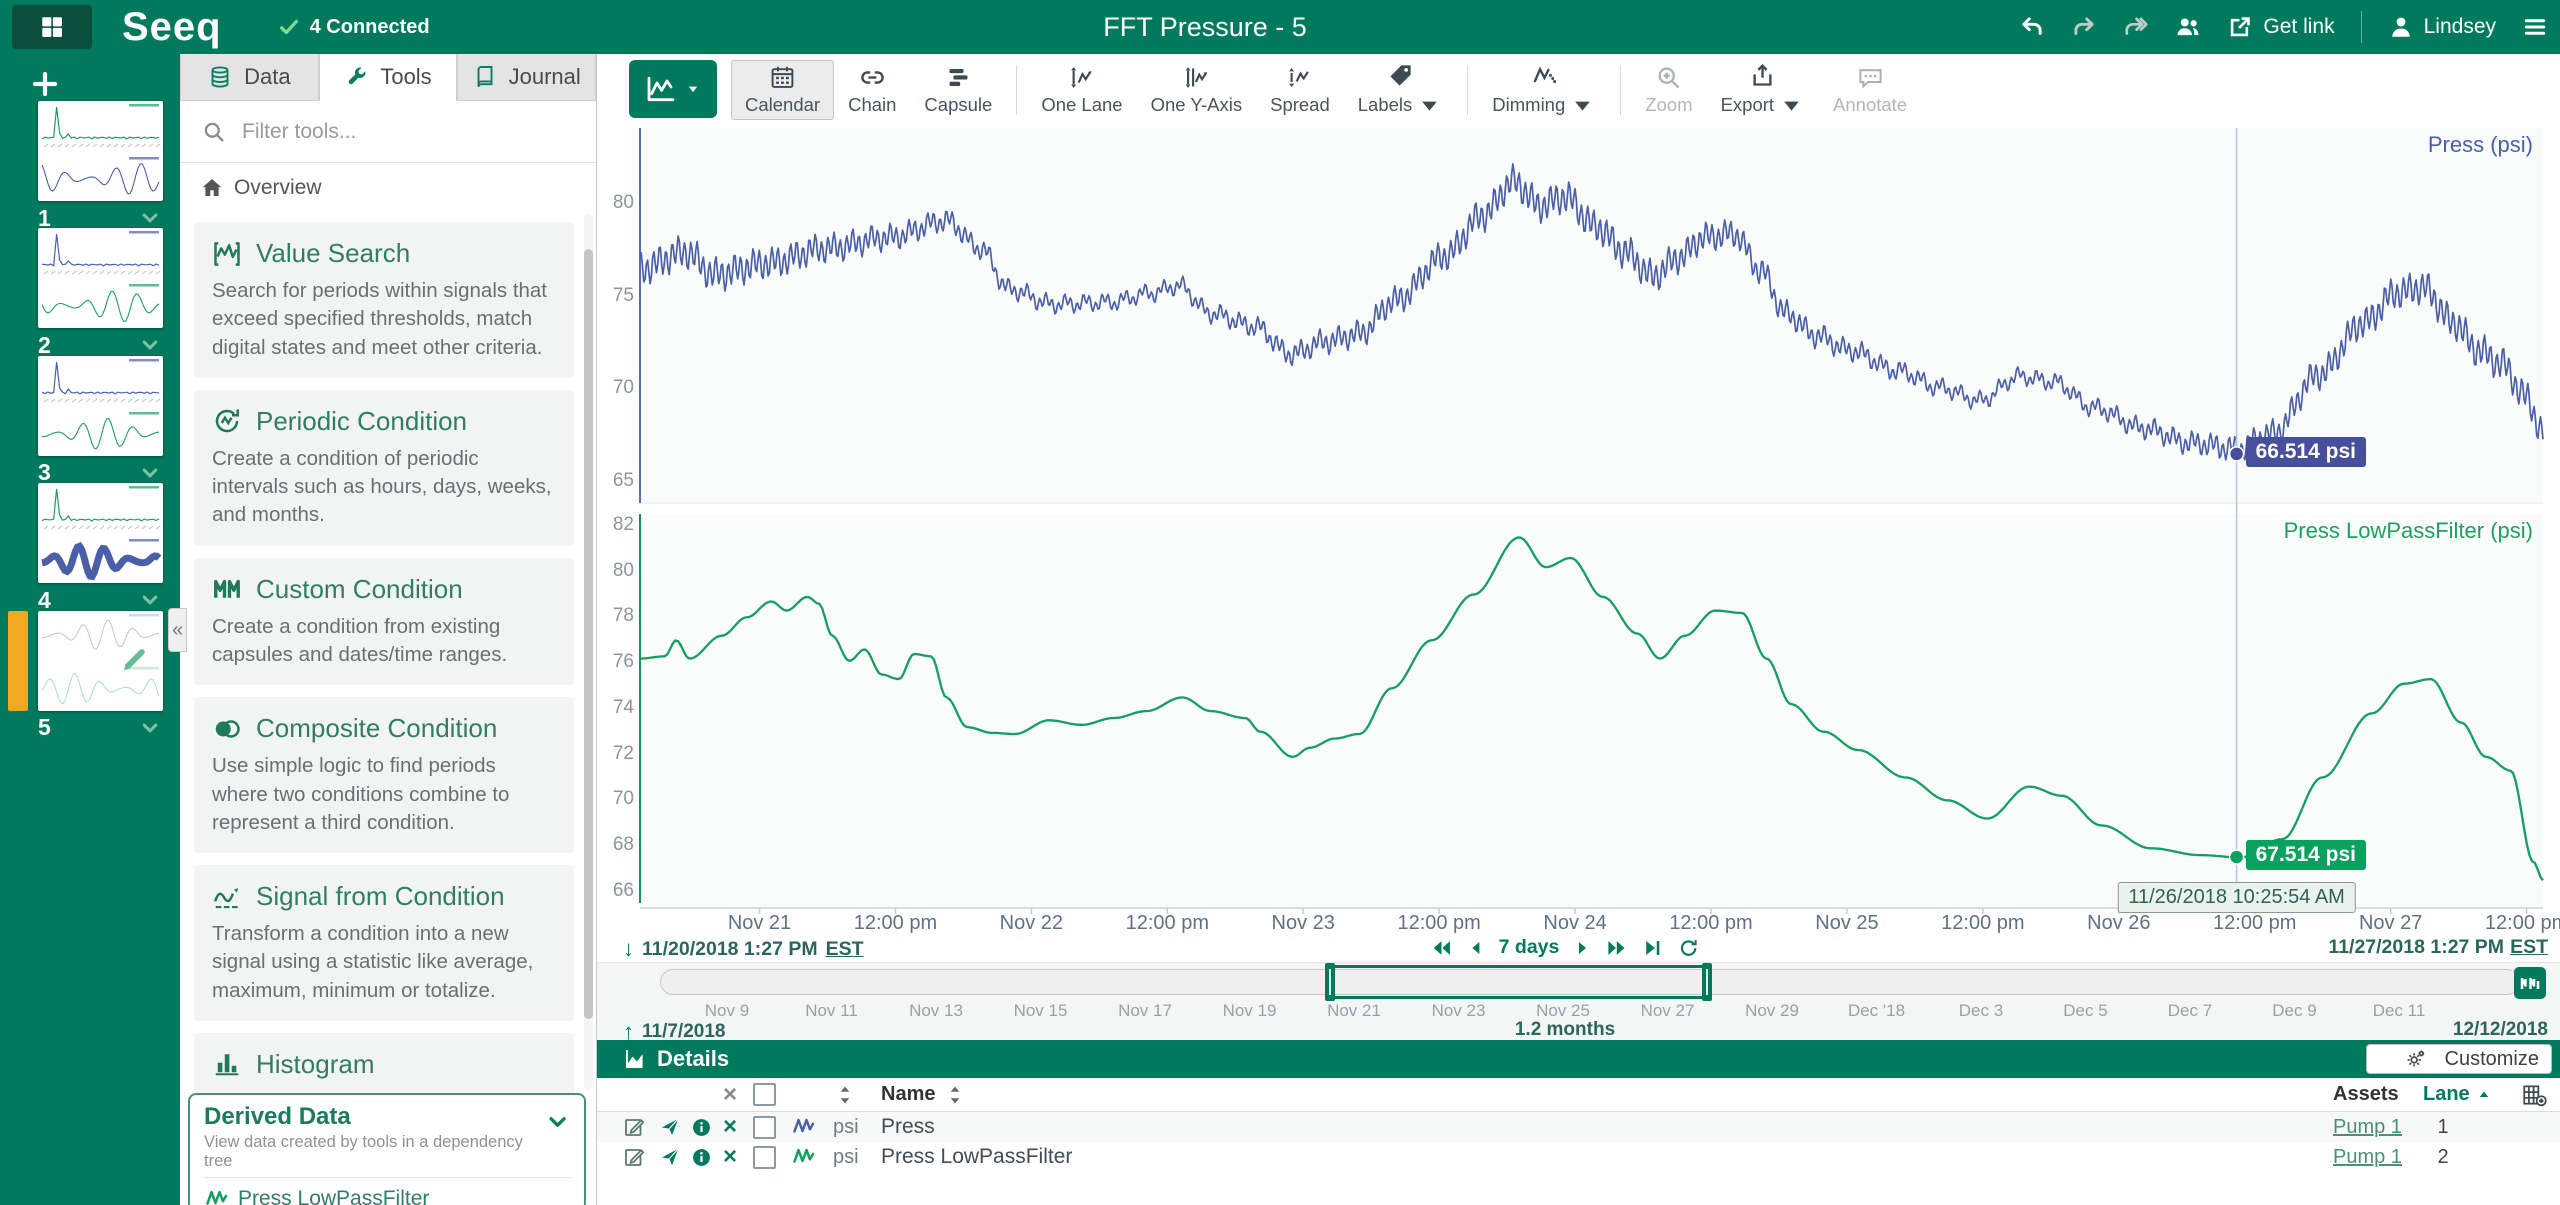 This screenshot has width=2560, height=1205. I want to click on investigate-duration: 1.2 months, so click(1565, 1029).